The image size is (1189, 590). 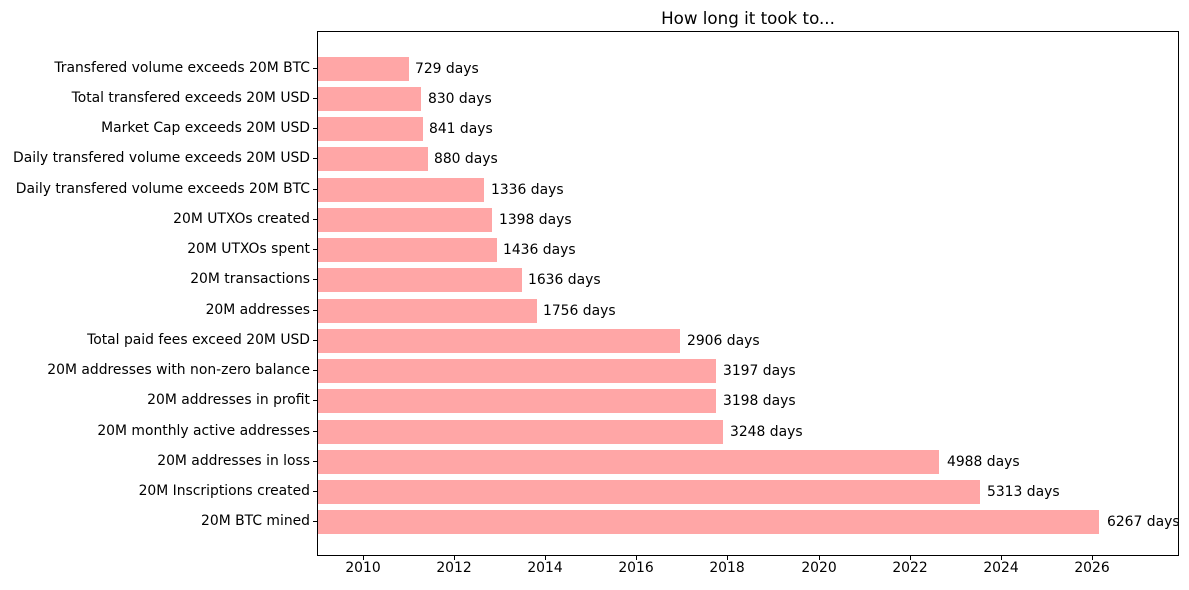 I want to click on bar-value-label: 880 days, so click(x=466, y=159).